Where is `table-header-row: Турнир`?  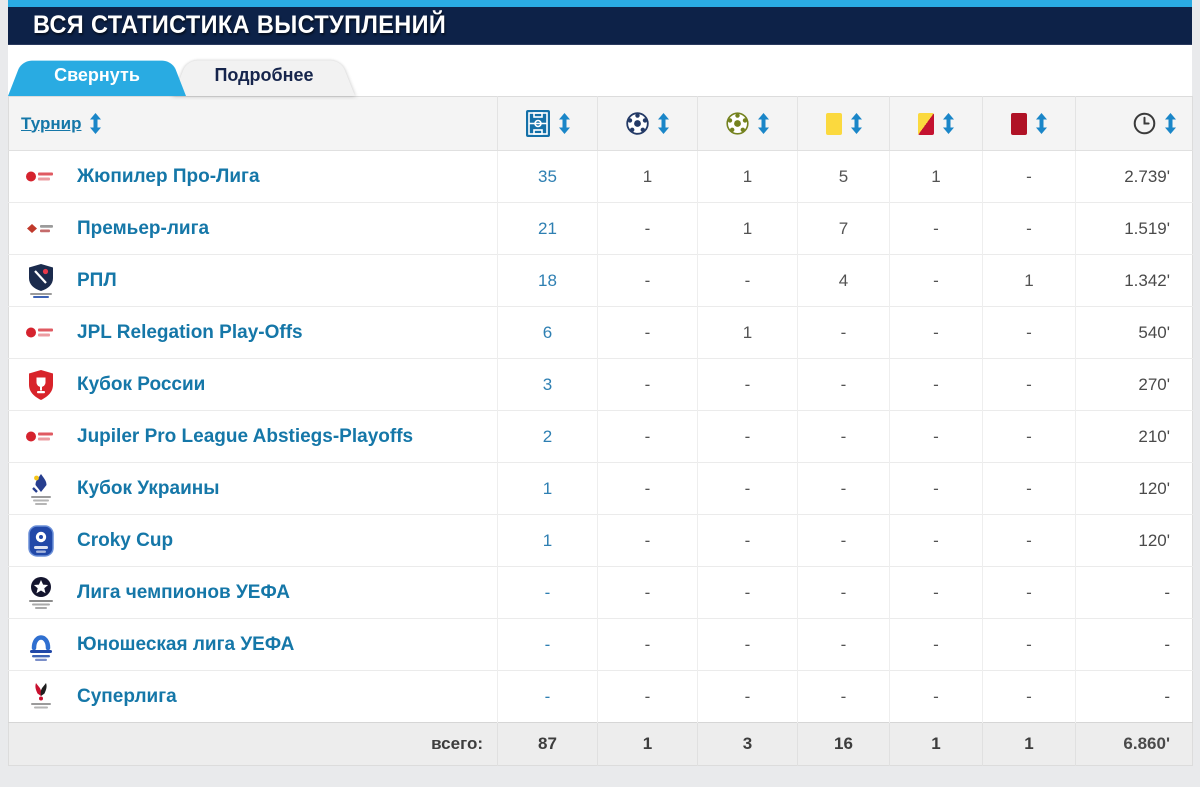 table-header-row: Турнир is located at coordinates (600, 123).